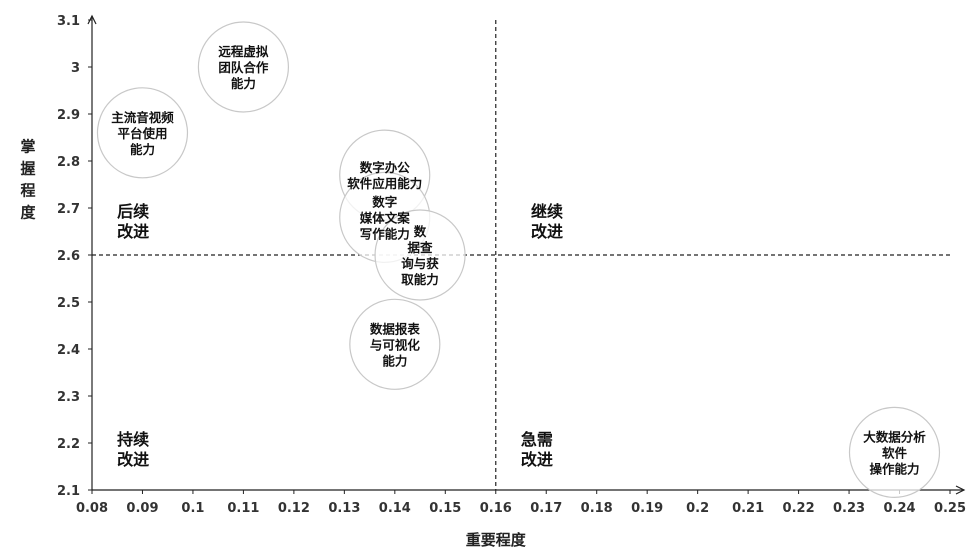  What do you see at coordinates (68, 491) in the screenshot?
I see `y-tick-label: 2.1` at bounding box center [68, 491].